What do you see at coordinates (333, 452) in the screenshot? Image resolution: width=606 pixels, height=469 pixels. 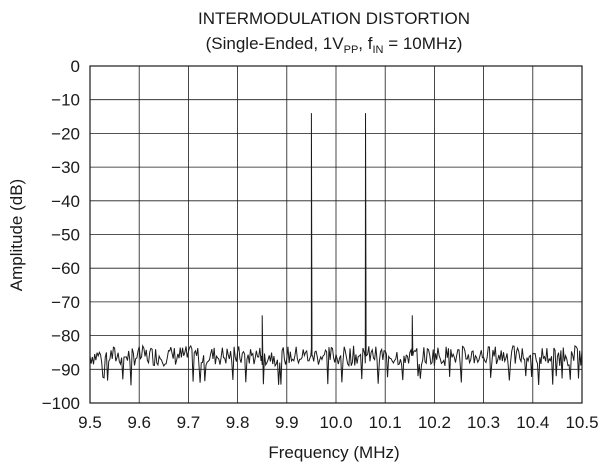 I see `x-axis-label: Frequency (MHz)` at bounding box center [333, 452].